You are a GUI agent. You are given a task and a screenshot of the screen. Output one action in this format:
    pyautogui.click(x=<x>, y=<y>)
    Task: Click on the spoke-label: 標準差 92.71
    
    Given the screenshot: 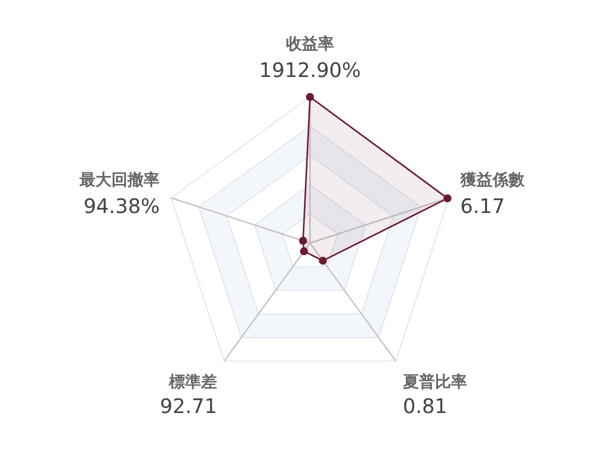 What is the action you would take?
    pyautogui.click(x=189, y=395)
    